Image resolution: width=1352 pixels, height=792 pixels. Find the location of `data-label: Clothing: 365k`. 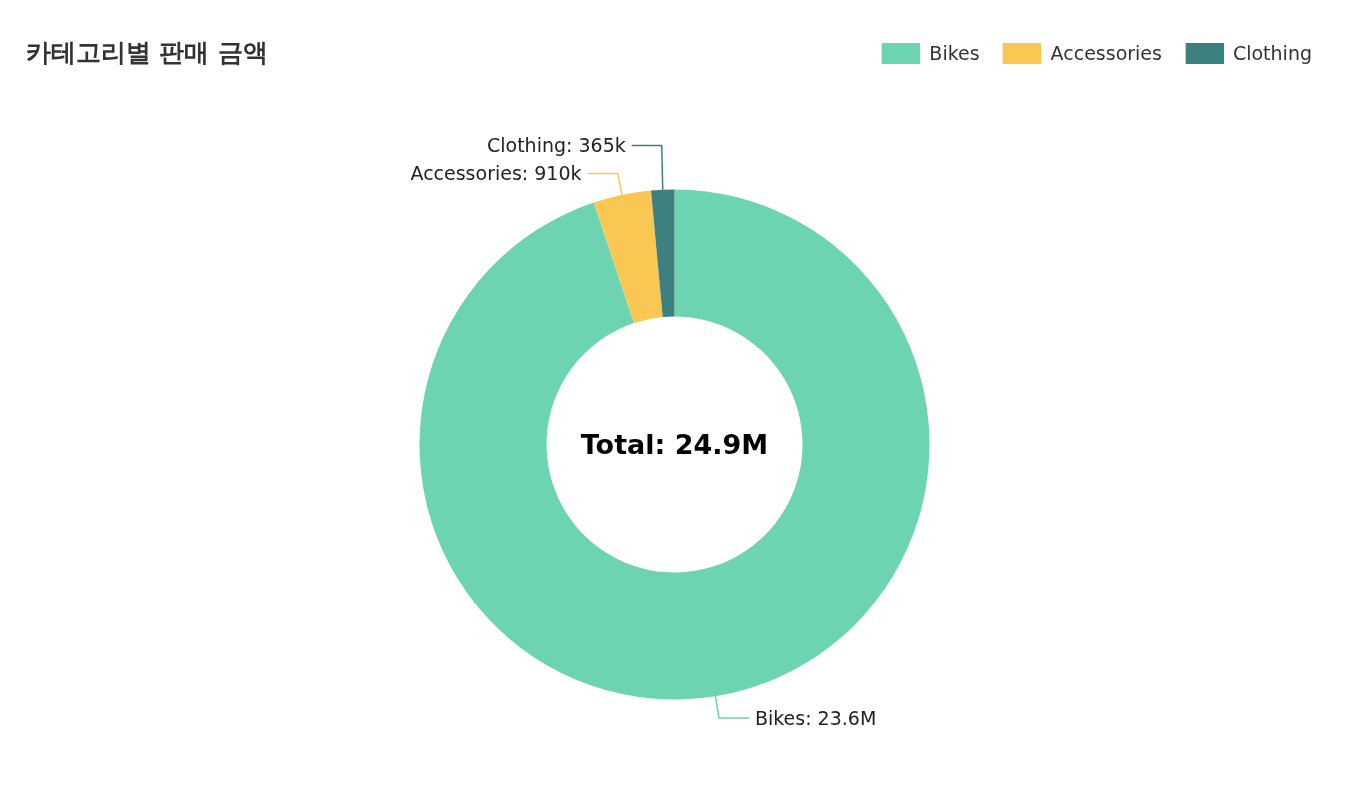

data-label: Clothing: 365k is located at coordinates (556, 145).